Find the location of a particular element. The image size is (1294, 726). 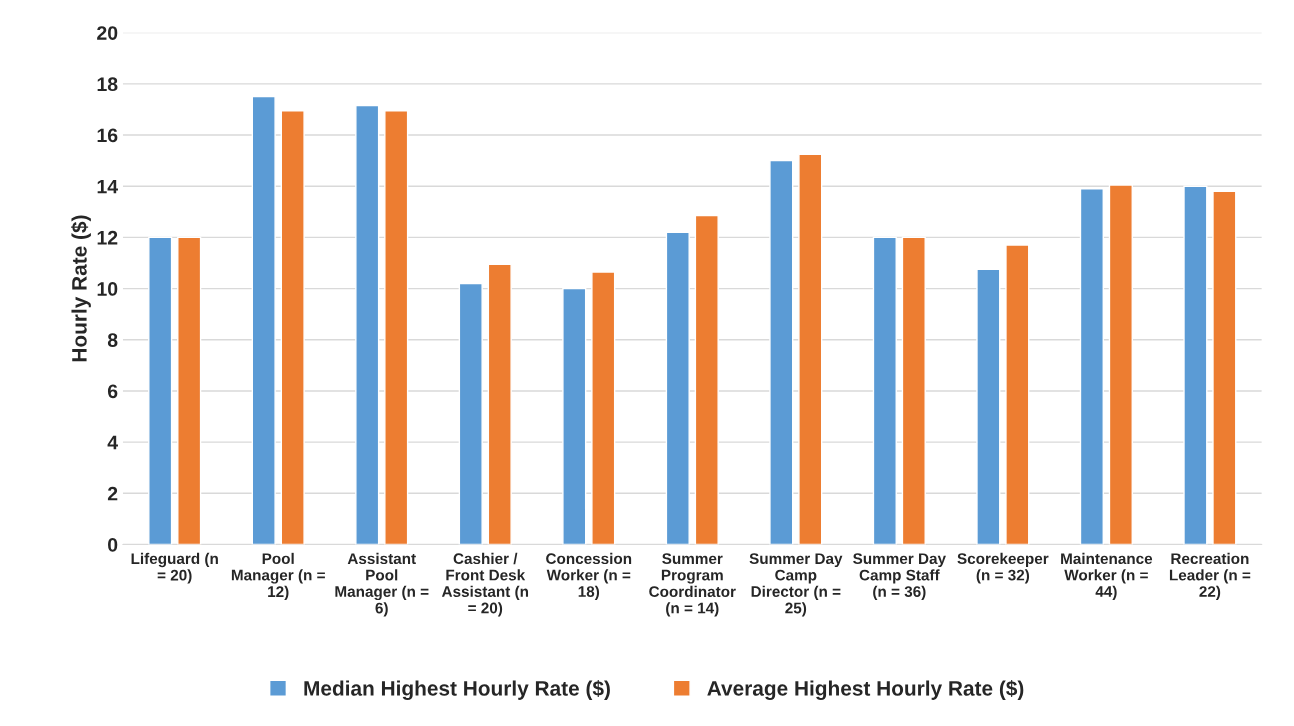

x-tick-label: Summer Day Camp Staff (n = 36) is located at coordinates (899, 576).